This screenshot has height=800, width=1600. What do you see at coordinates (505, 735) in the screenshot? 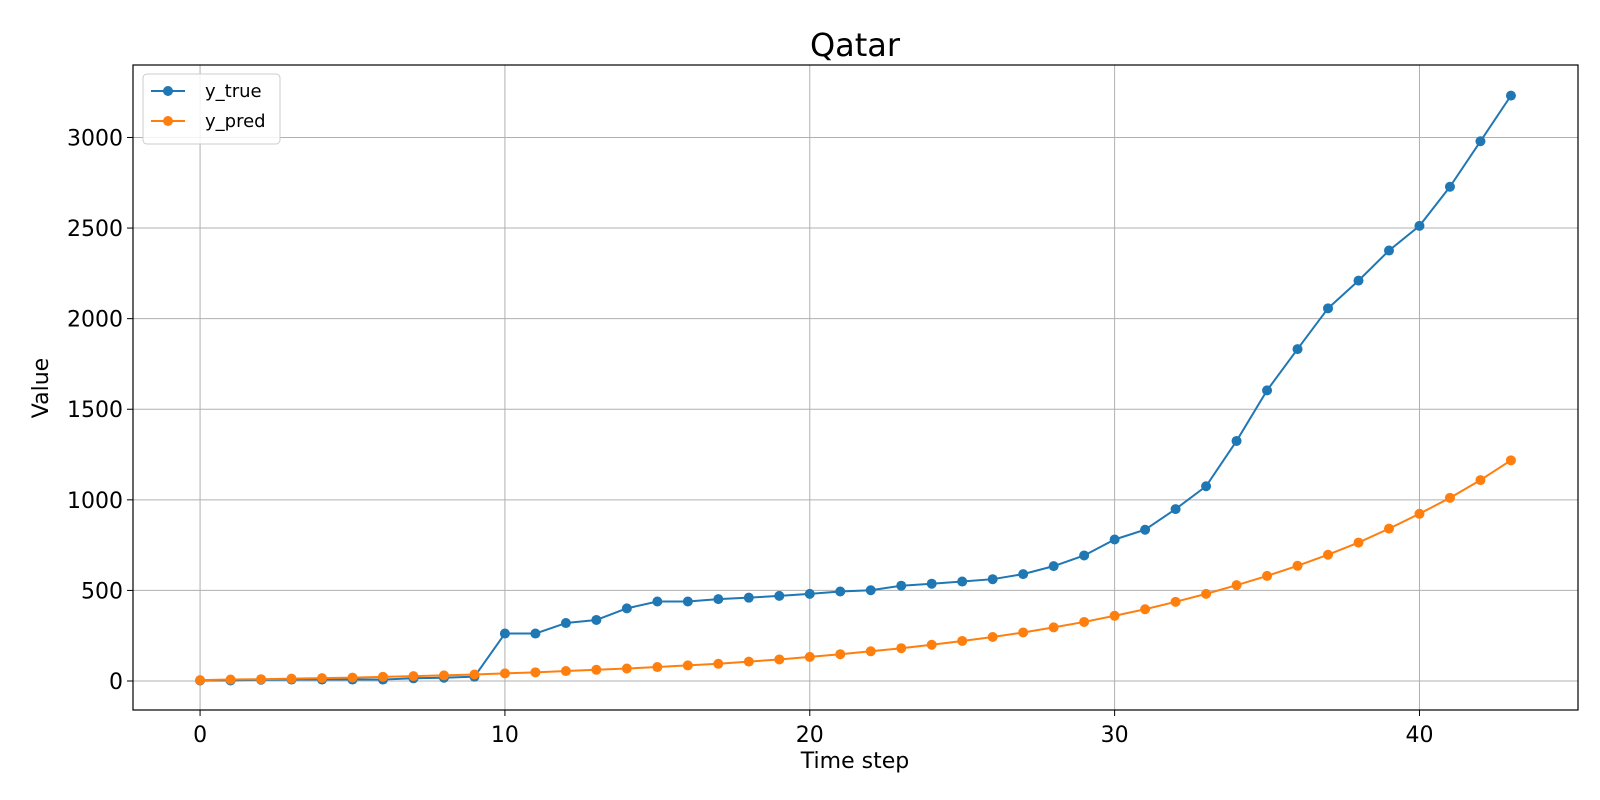
I see `x-tick-label: 10` at bounding box center [505, 735].